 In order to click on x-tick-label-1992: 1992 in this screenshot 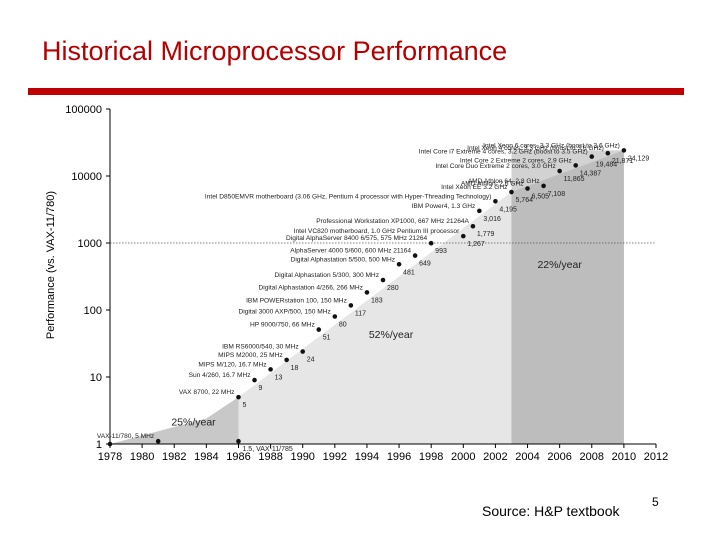, I will do `click(335, 457)`.